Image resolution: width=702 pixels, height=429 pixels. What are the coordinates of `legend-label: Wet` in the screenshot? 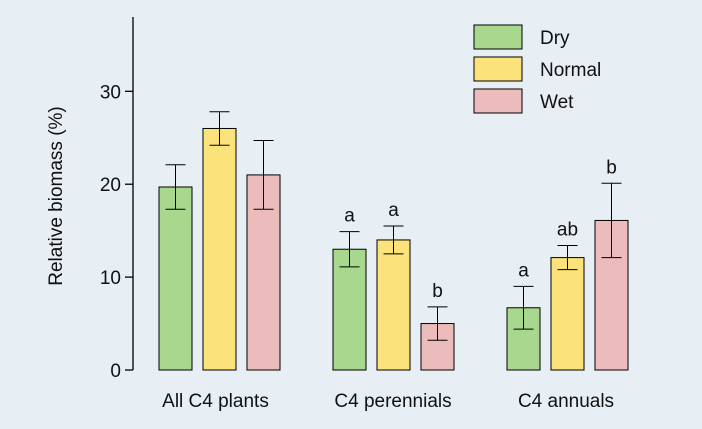 It's located at (557, 102).